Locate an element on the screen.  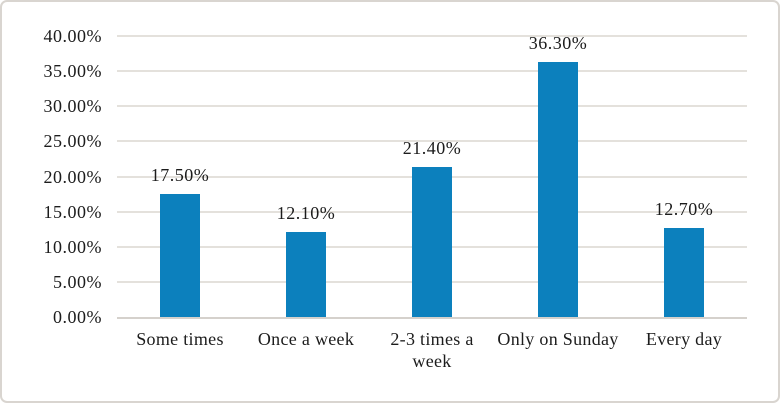
bar-value-label: 12.70% is located at coordinates (684, 208).